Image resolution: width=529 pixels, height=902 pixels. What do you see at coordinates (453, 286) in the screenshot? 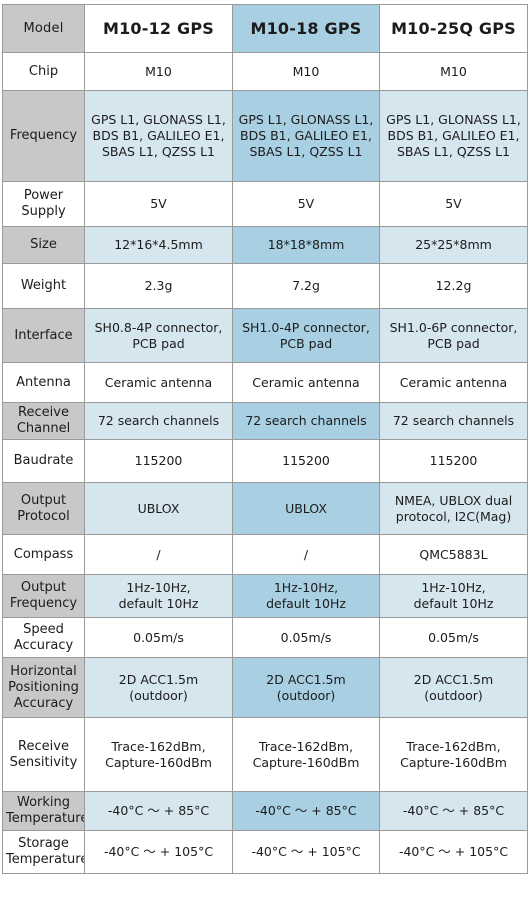
I see `cell-weight-m10-25q: 12.2g` at bounding box center [453, 286].